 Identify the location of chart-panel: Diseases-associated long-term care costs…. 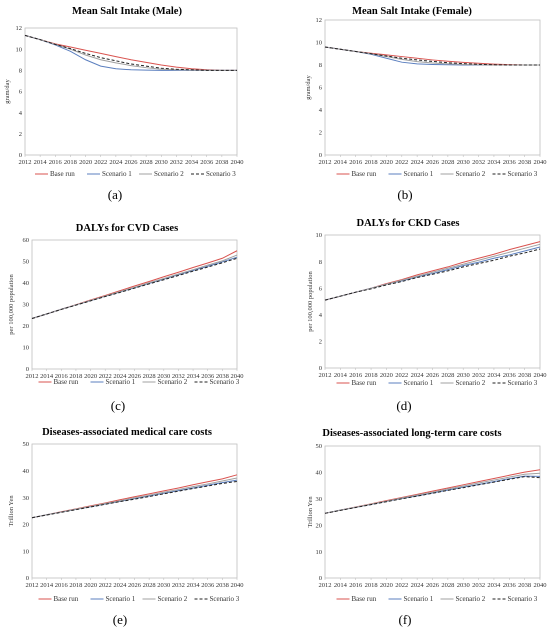
(427, 527).